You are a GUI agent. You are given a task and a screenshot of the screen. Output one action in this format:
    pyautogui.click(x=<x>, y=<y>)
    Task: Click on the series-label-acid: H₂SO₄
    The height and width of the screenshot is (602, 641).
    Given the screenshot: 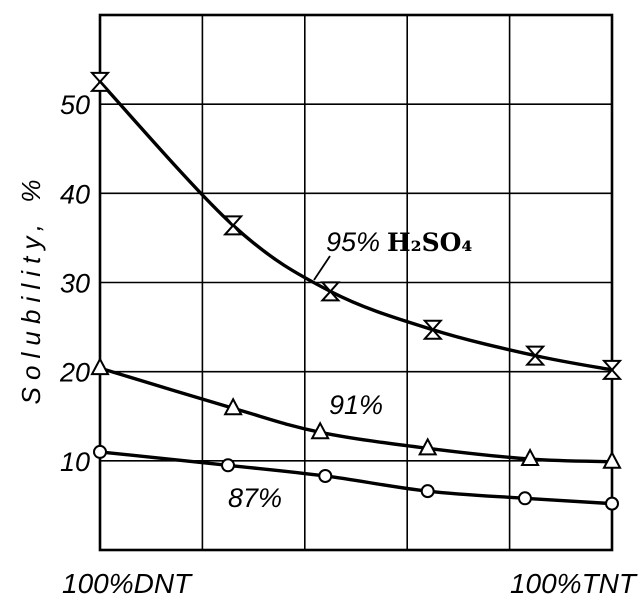 What is the action you would take?
    pyautogui.click(x=429, y=242)
    